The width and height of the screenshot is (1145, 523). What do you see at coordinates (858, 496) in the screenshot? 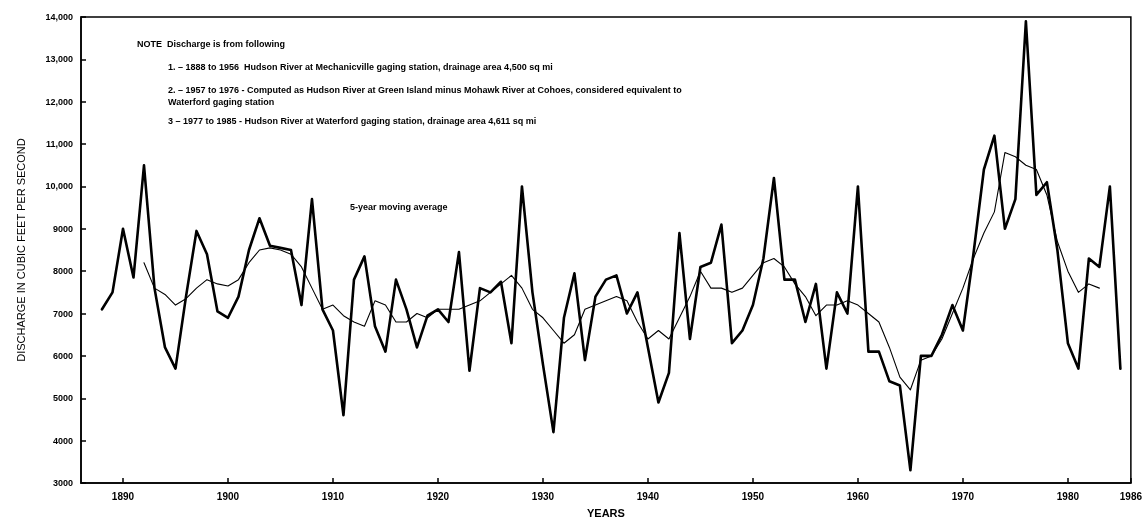
I see `x-tick-label: 1960` at bounding box center [858, 496].